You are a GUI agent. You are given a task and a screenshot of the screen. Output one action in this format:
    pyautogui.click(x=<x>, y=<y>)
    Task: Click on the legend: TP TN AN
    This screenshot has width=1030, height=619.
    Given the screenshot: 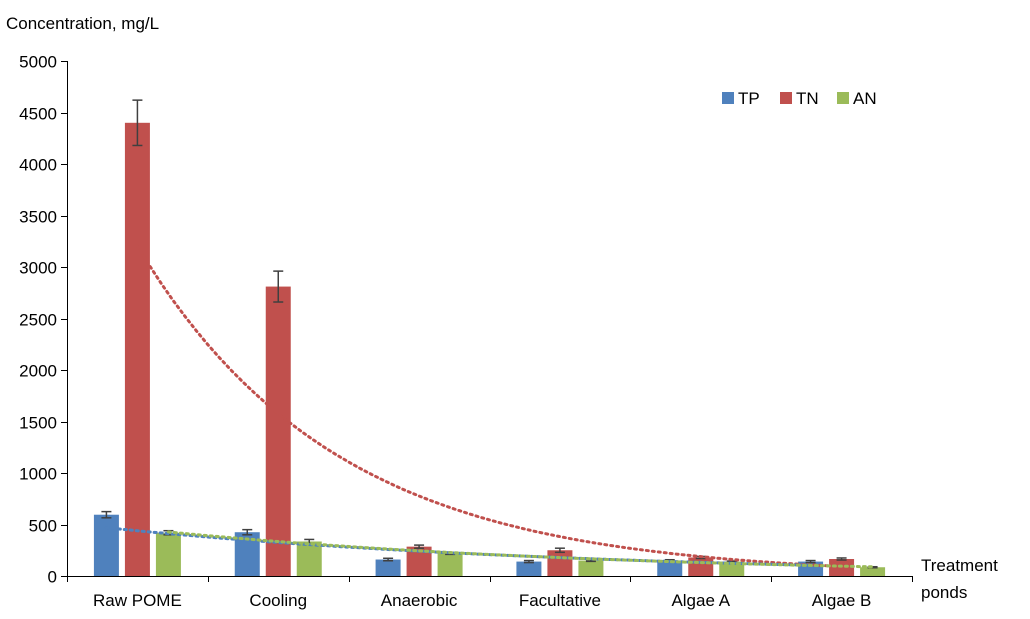 What is the action you would take?
    pyautogui.click(x=799, y=98)
    